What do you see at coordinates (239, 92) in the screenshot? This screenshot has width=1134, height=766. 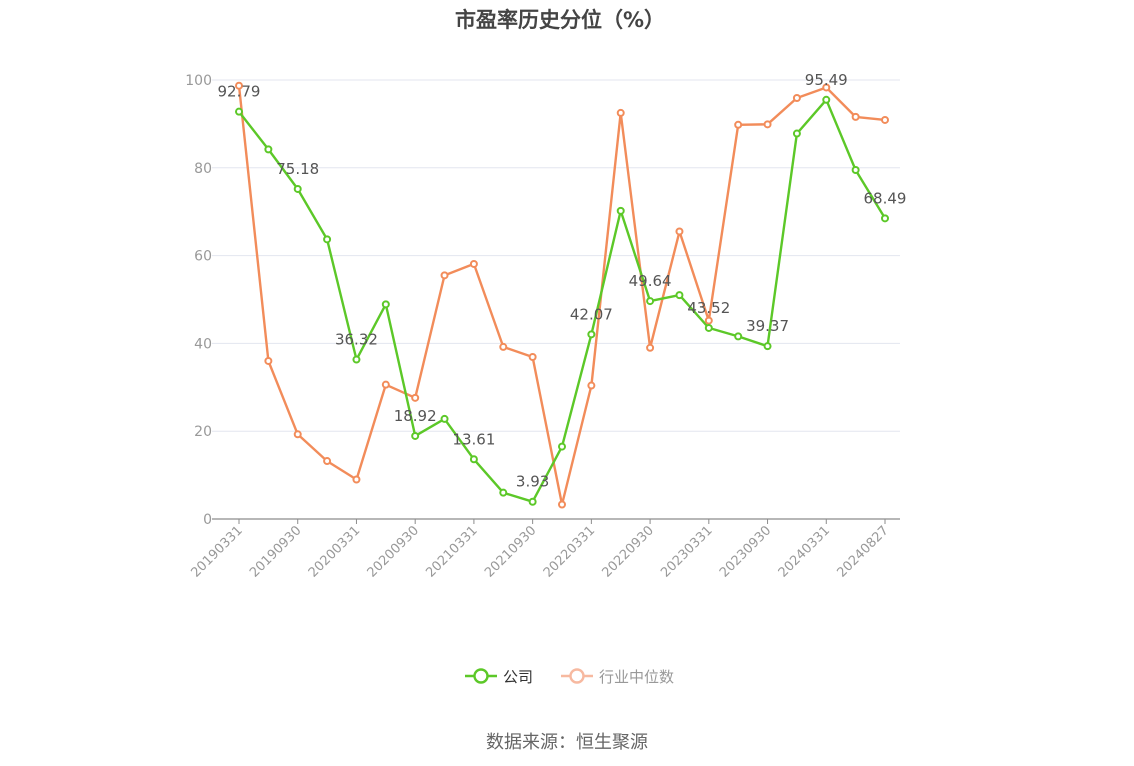 I see `data-label-0: 92.79` at bounding box center [239, 92].